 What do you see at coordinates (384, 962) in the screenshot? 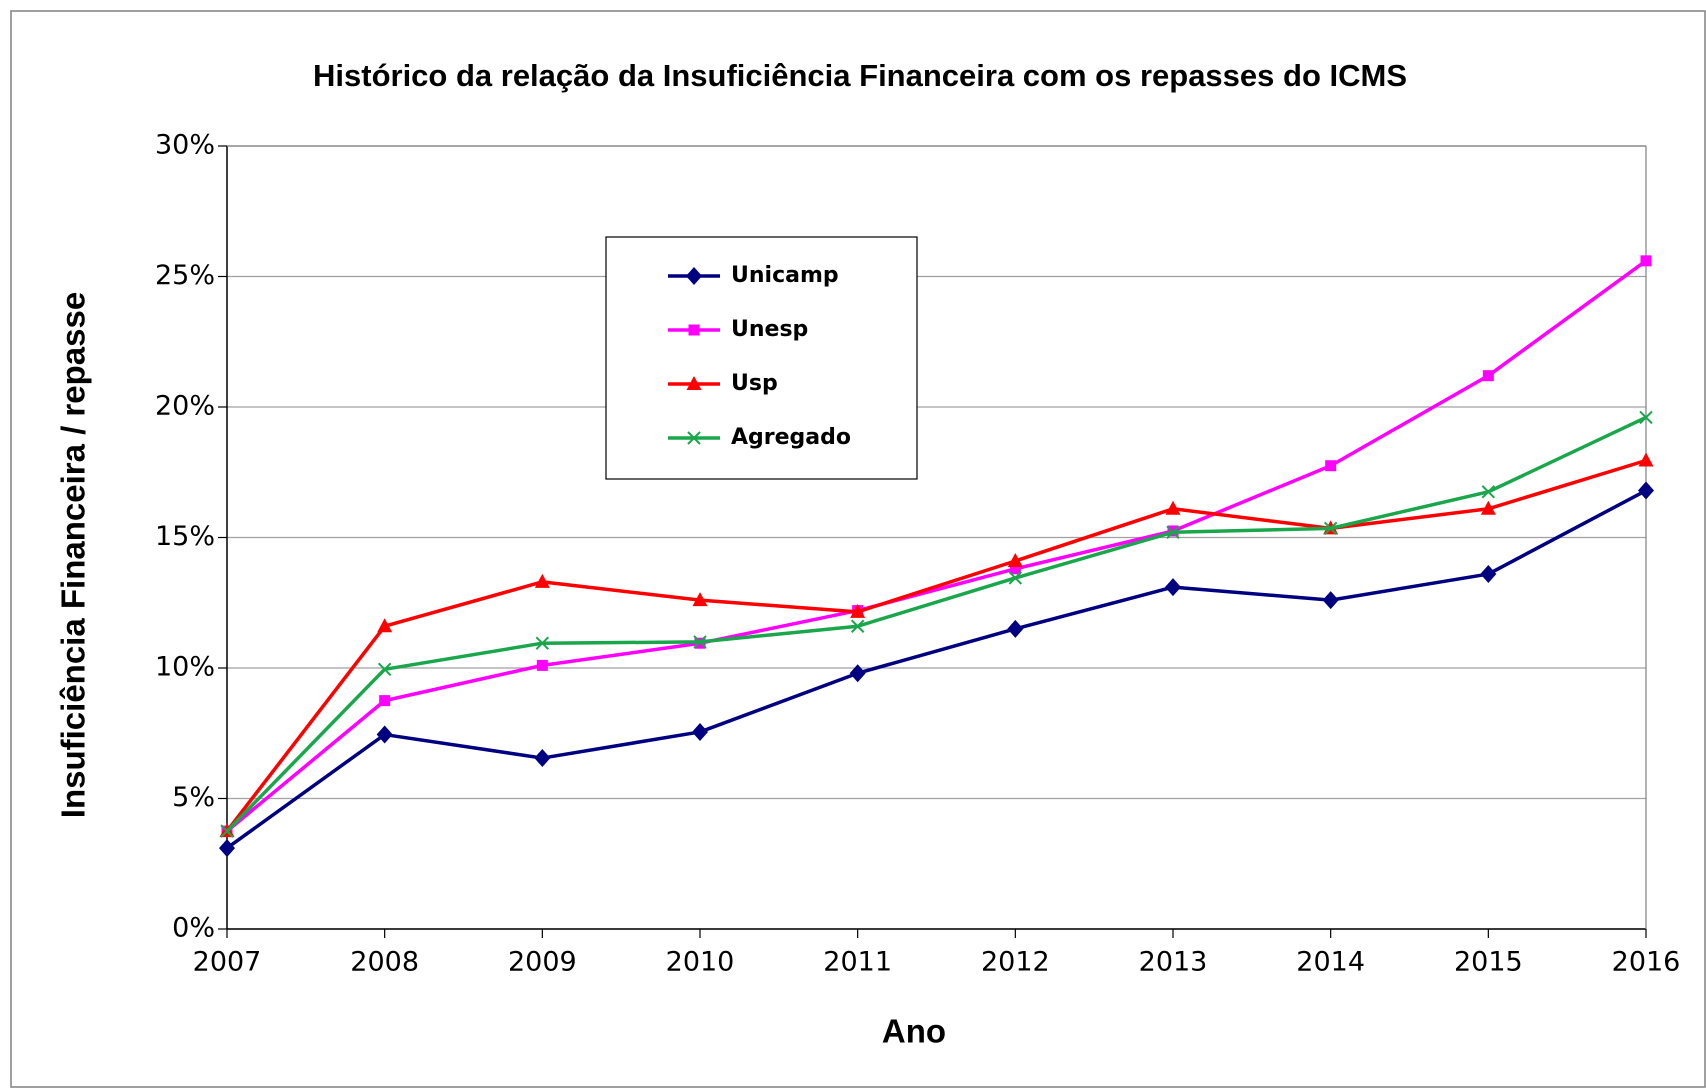
I see `x-tick-label: 2008` at bounding box center [384, 962].